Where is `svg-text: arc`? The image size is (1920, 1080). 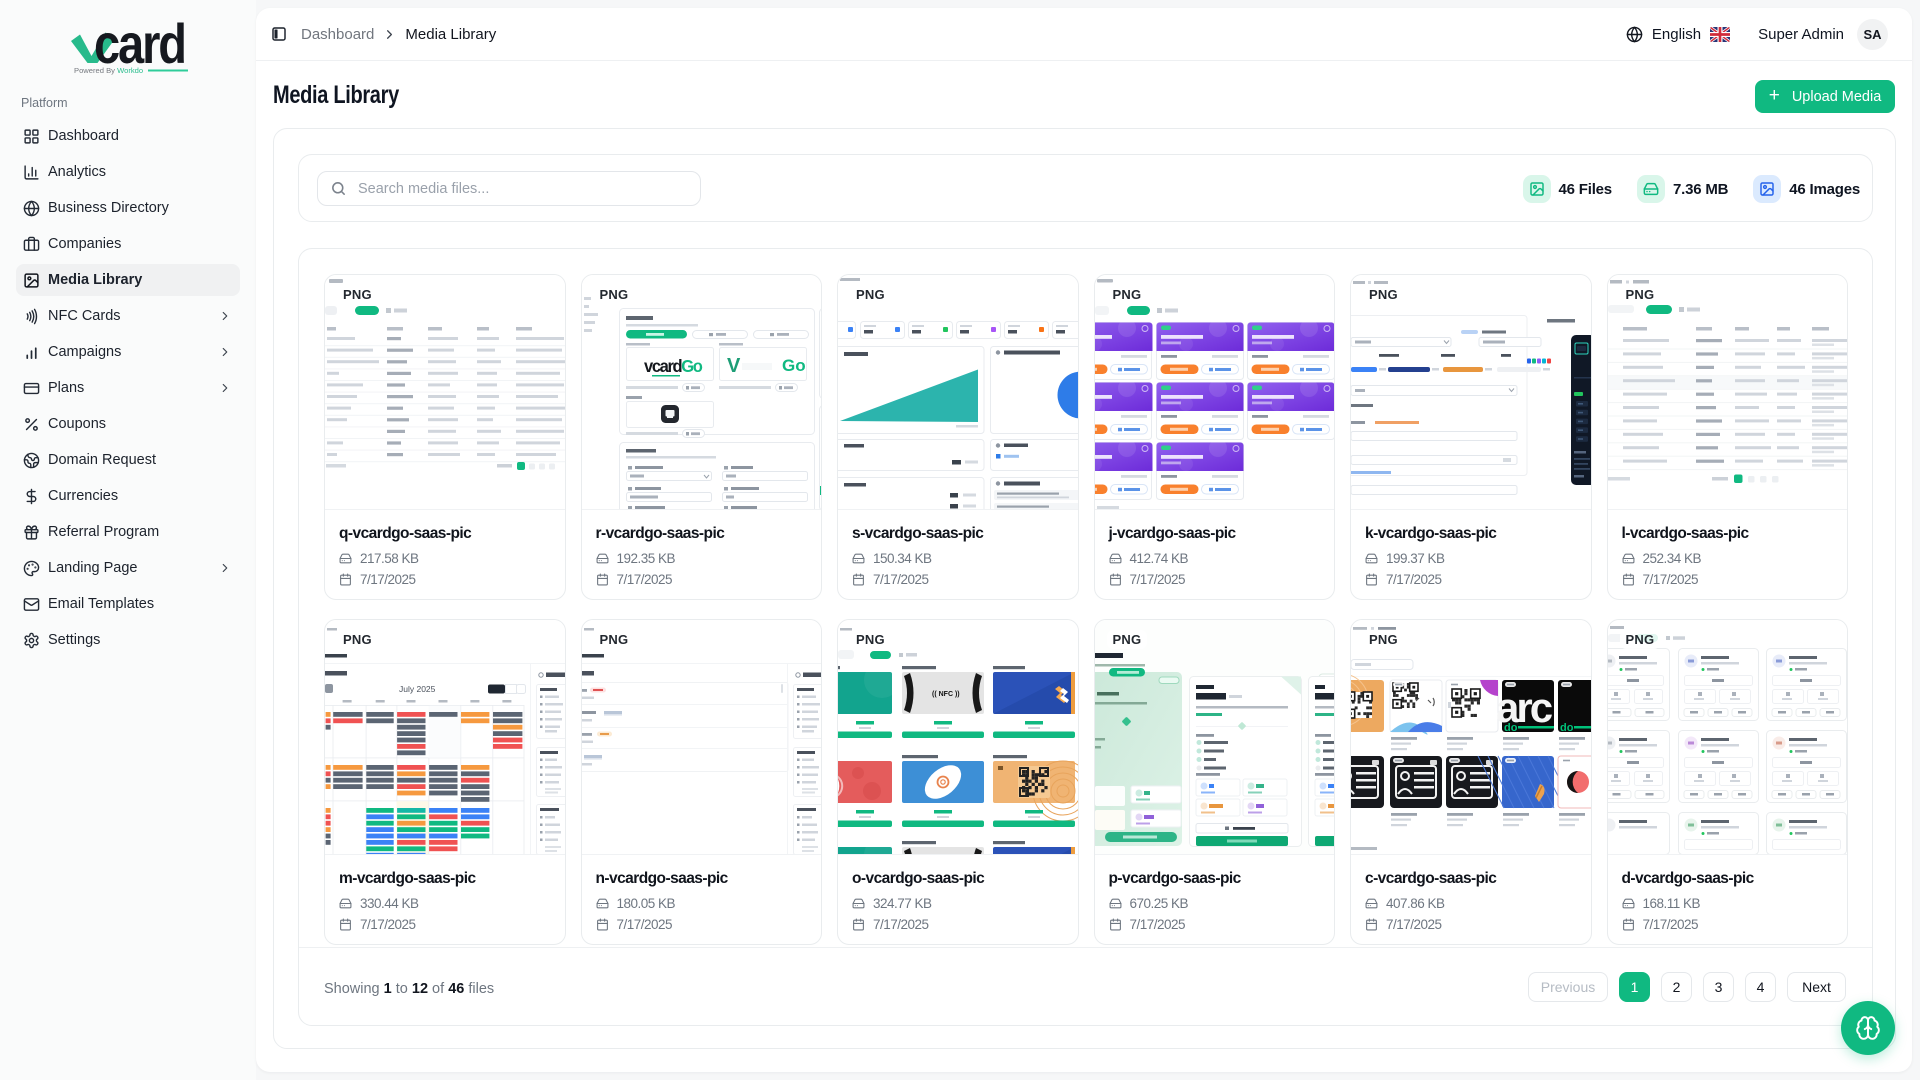 svg-text: arc is located at coordinates (1524, 707).